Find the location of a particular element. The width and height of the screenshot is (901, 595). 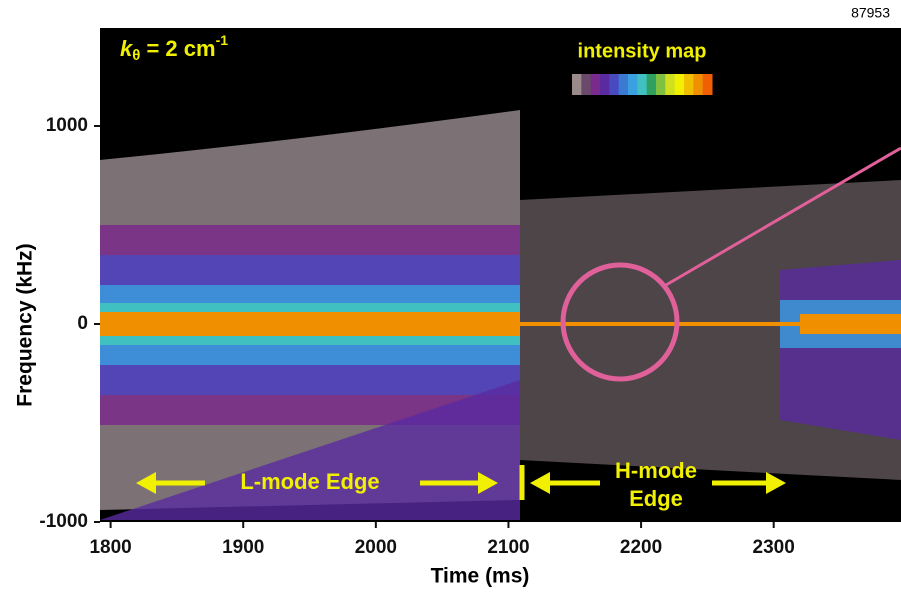

wavenumber-label: kθ = 2 cm-1 is located at coordinates (174, 48).